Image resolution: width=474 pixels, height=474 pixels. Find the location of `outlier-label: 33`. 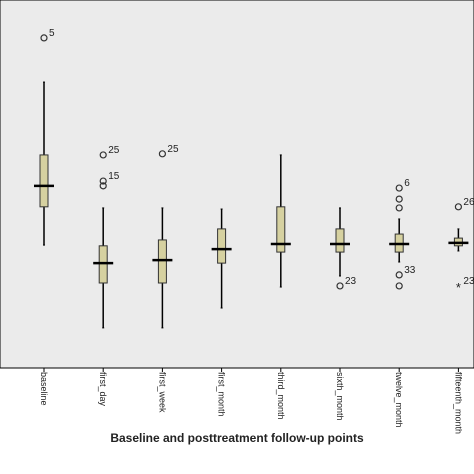

outlier-label: 33 is located at coordinates (410, 270).